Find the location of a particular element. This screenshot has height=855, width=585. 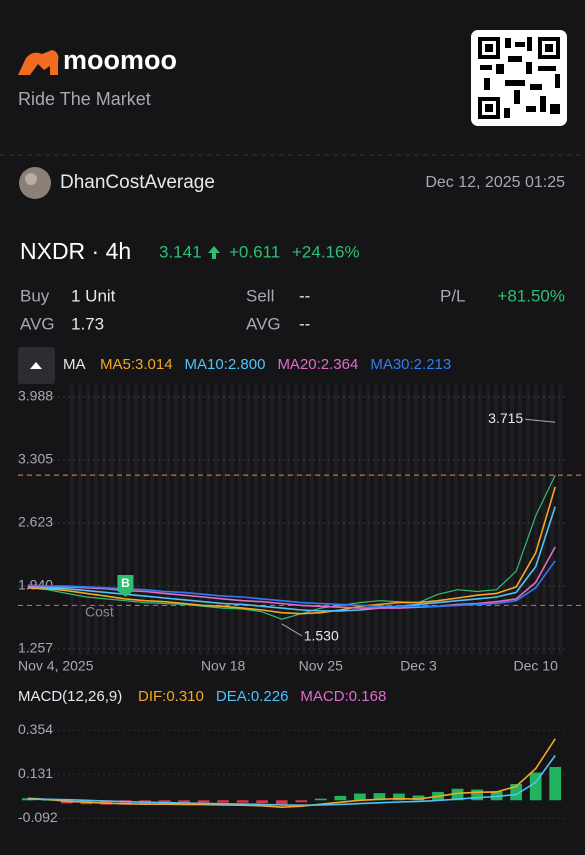

legend-entry: MA5:3.014 is located at coordinates (136, 364).